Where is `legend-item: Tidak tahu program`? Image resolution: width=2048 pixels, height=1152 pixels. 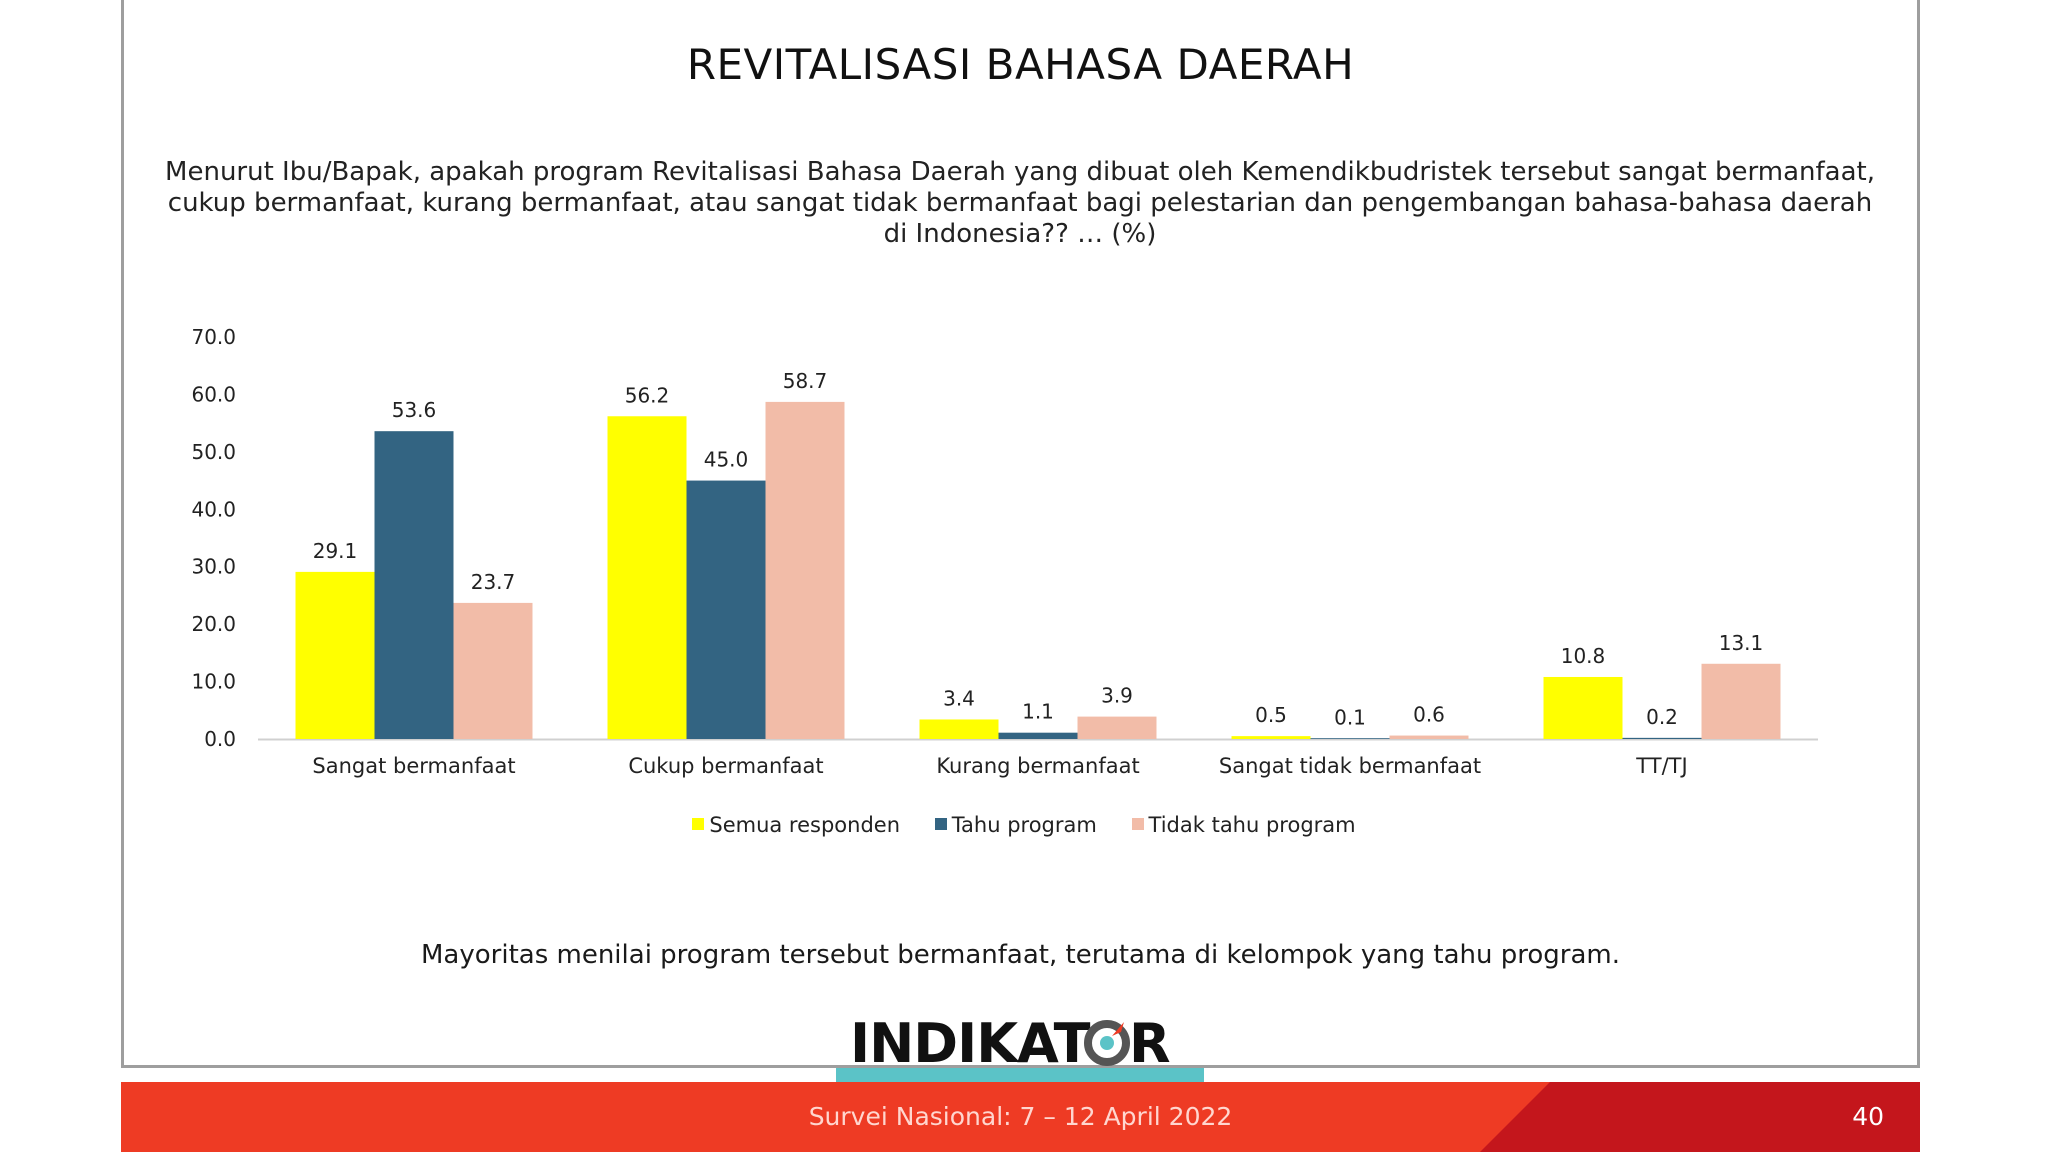 legend-item: Tidak tahu program is located at coordinates (1243, 825).